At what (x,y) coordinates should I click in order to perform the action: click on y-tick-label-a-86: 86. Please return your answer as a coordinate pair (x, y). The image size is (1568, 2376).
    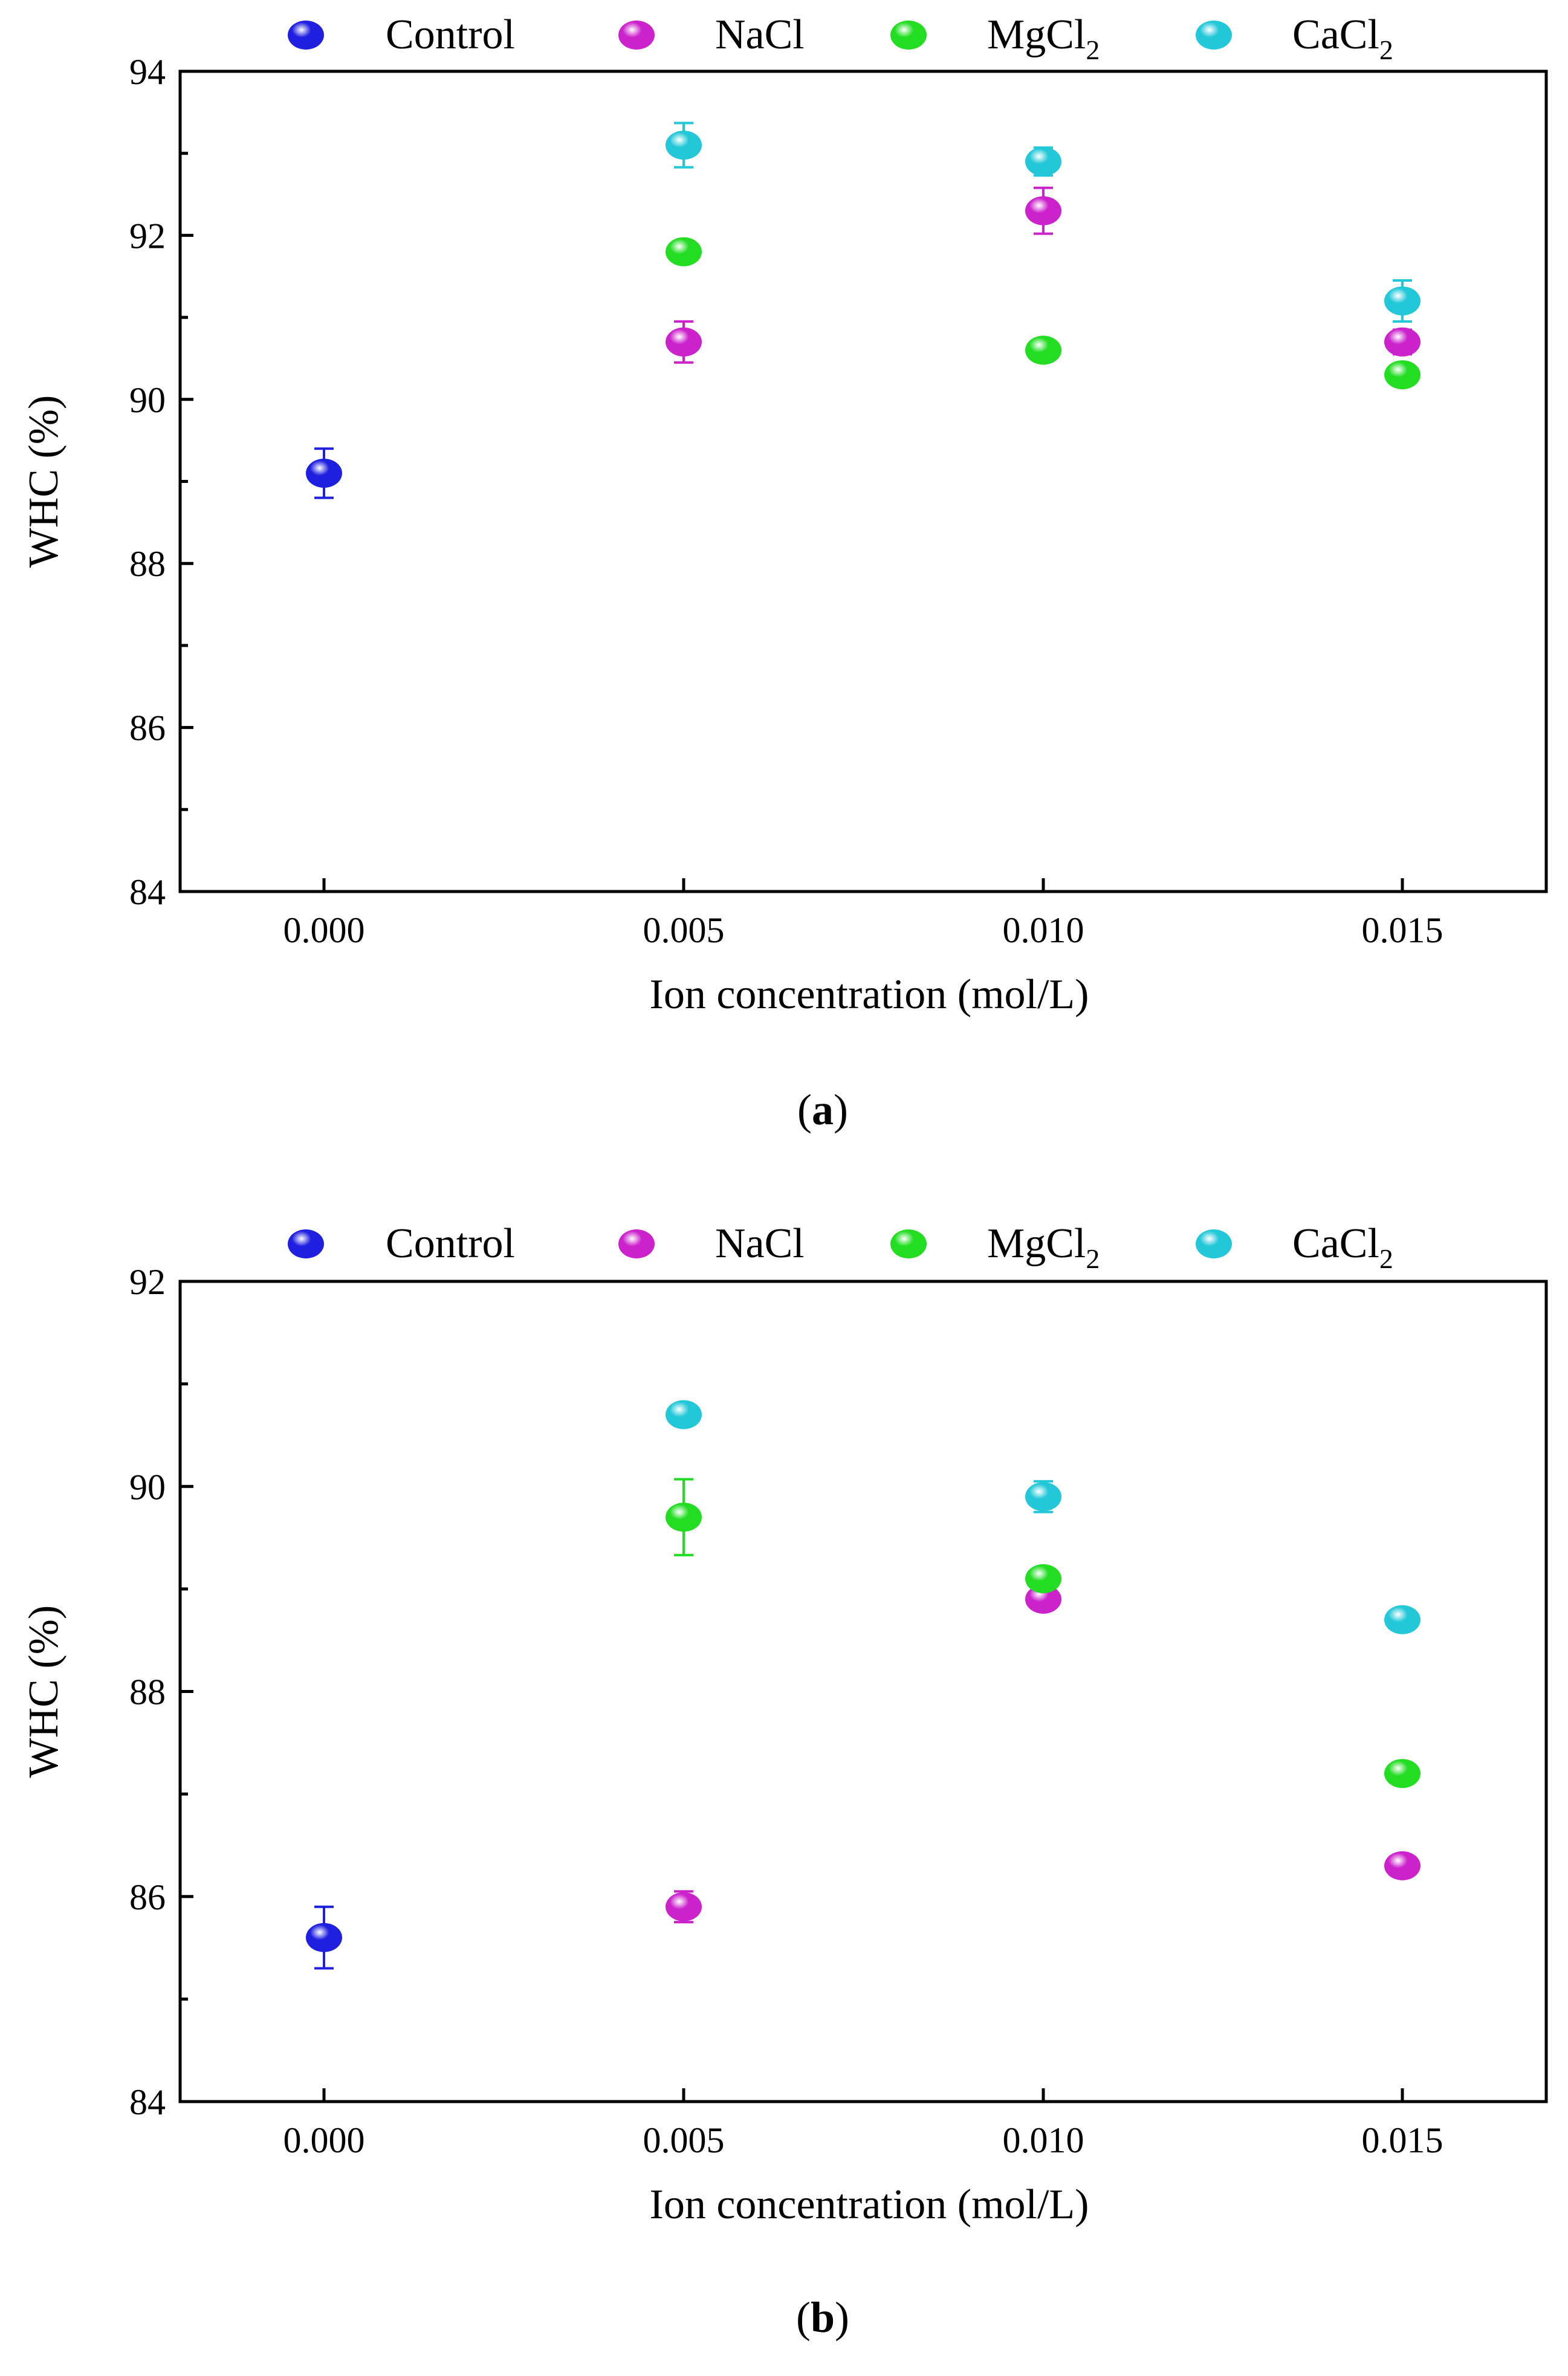
    Looking at the image, I should click on (147, 728).